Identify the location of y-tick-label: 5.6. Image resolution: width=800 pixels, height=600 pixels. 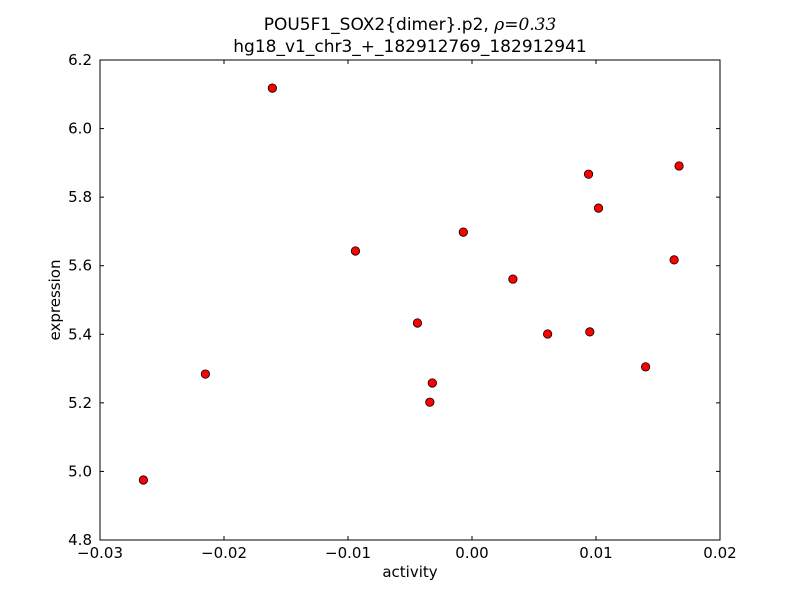
(80, 266).